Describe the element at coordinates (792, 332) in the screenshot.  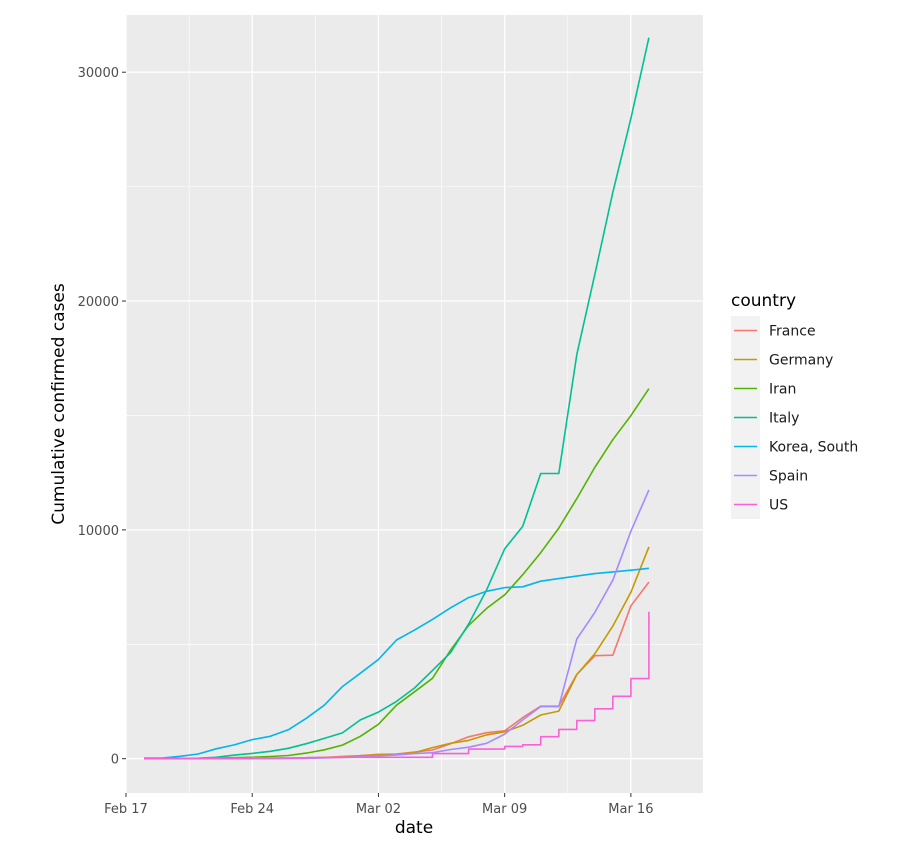
I see `legend-label-france: France` at that location.